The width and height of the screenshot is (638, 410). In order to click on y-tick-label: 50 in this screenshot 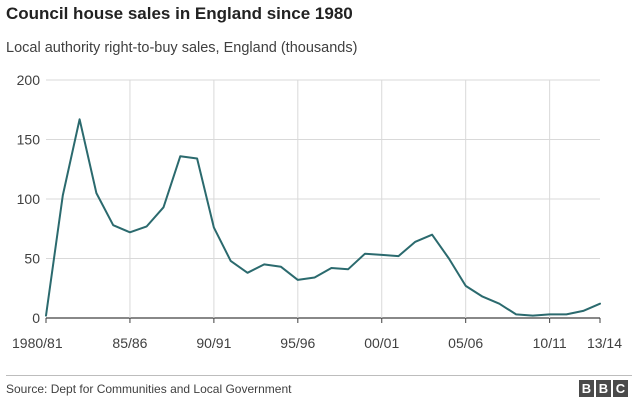, I will do `click(32, 259)`.